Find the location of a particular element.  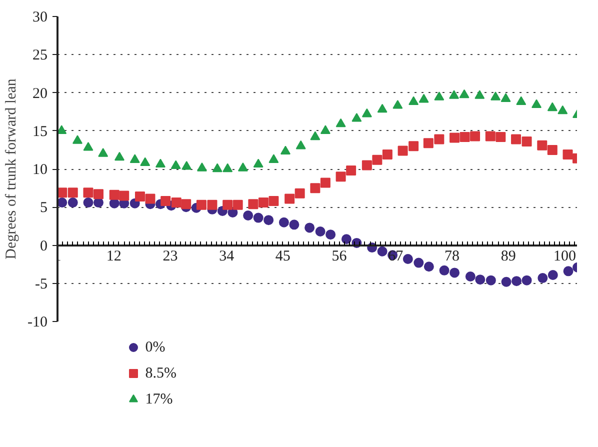

x-tick-label: 23 is located at coordinates (170, 256).